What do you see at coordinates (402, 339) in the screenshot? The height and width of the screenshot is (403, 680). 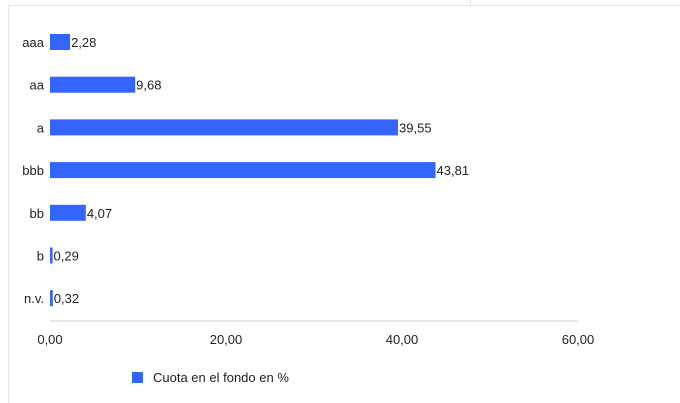 I see `x-tick-label: 40,00` at bounding box center [402, 339].